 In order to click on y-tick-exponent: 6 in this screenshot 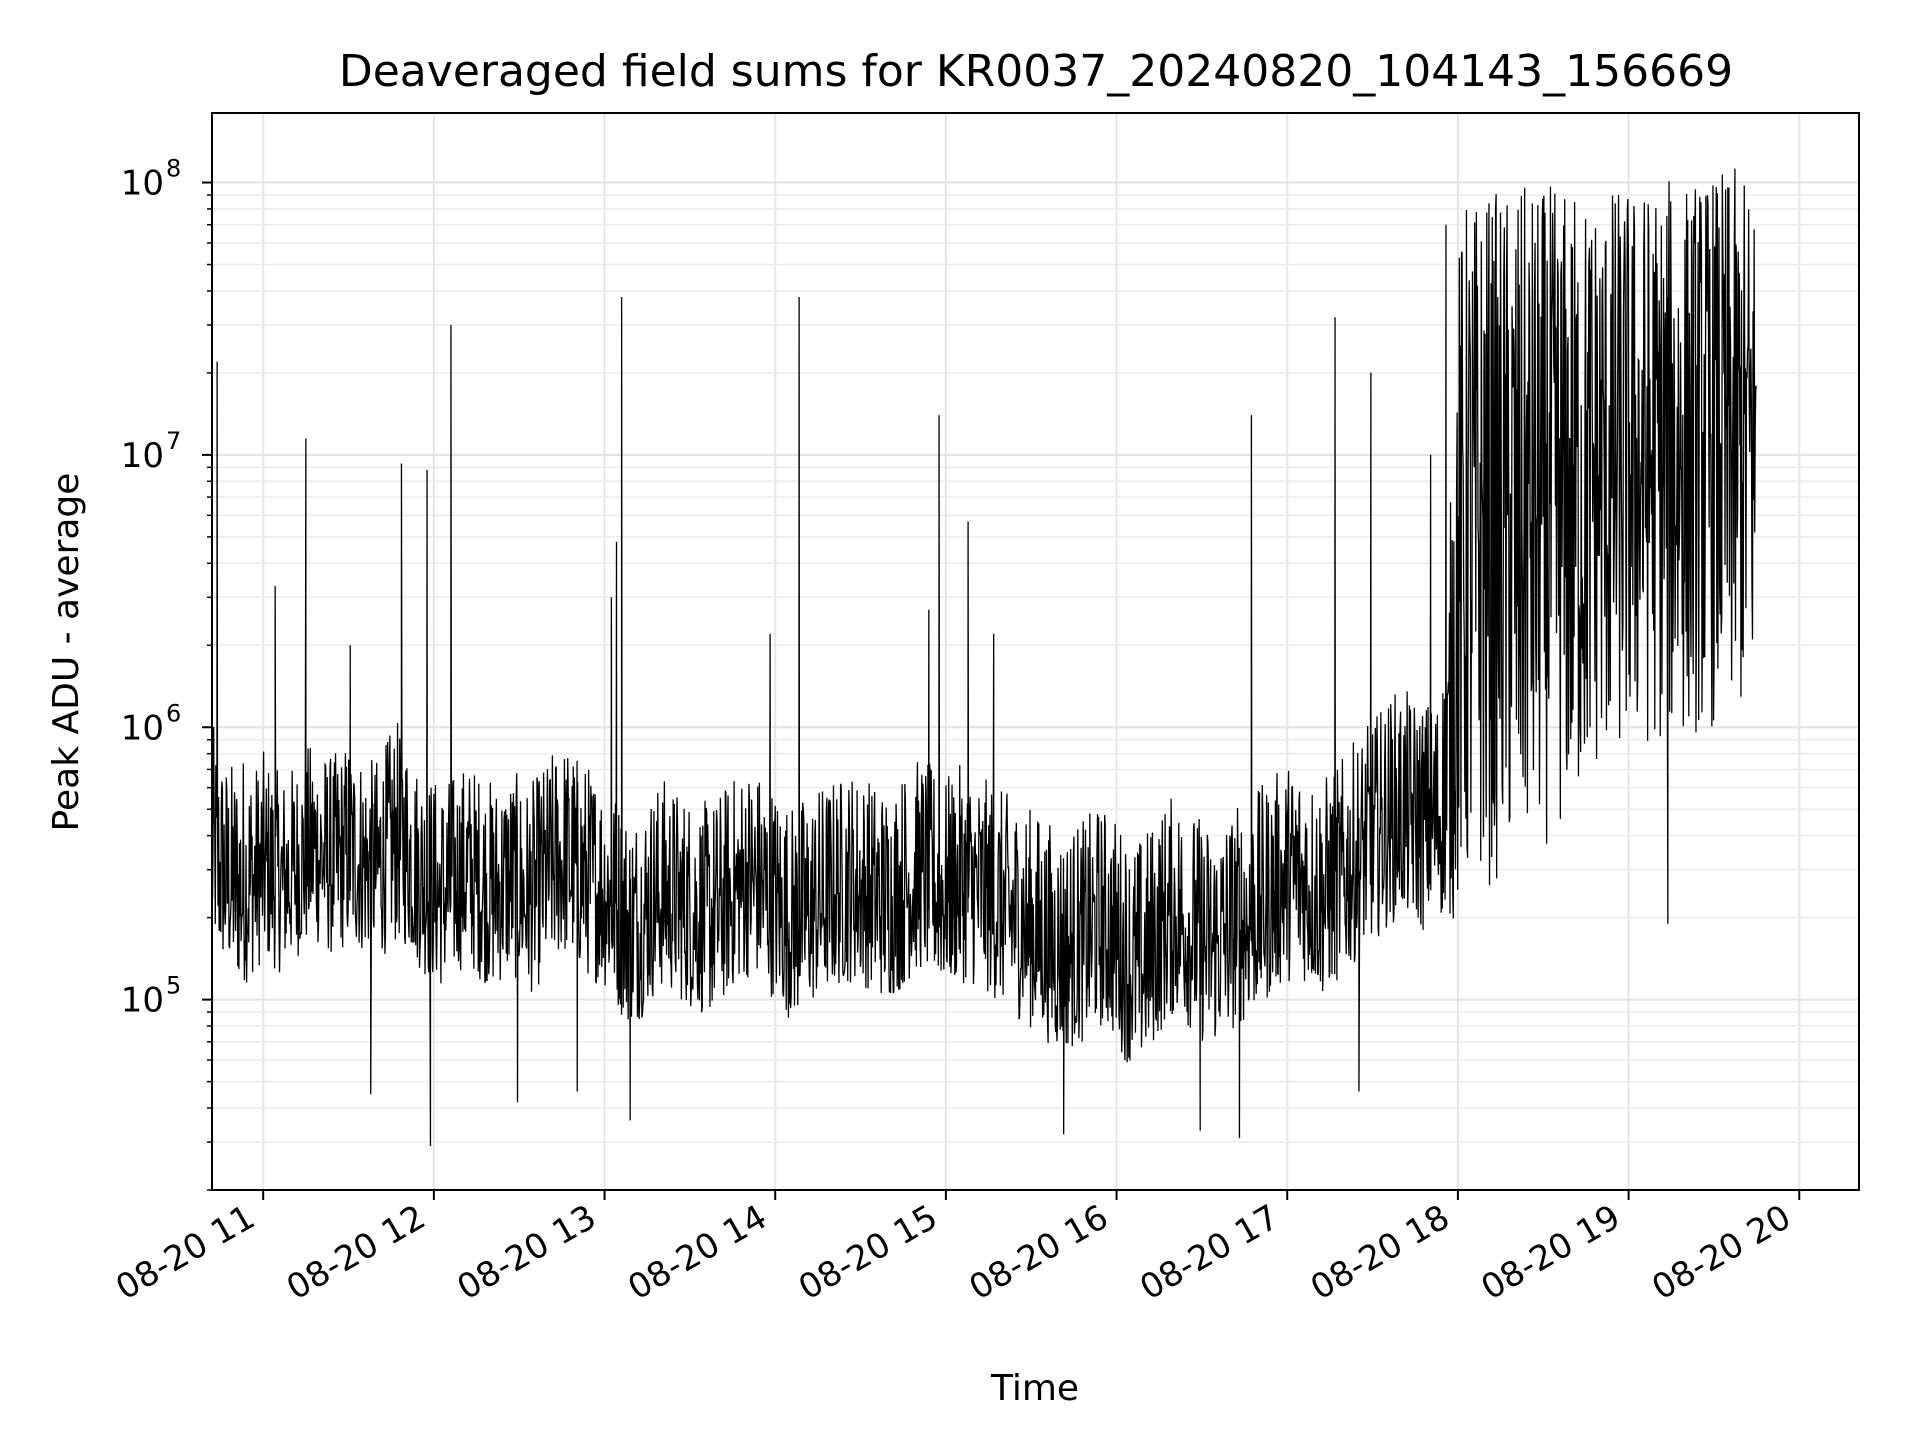, I will do `click(173, 713)`.